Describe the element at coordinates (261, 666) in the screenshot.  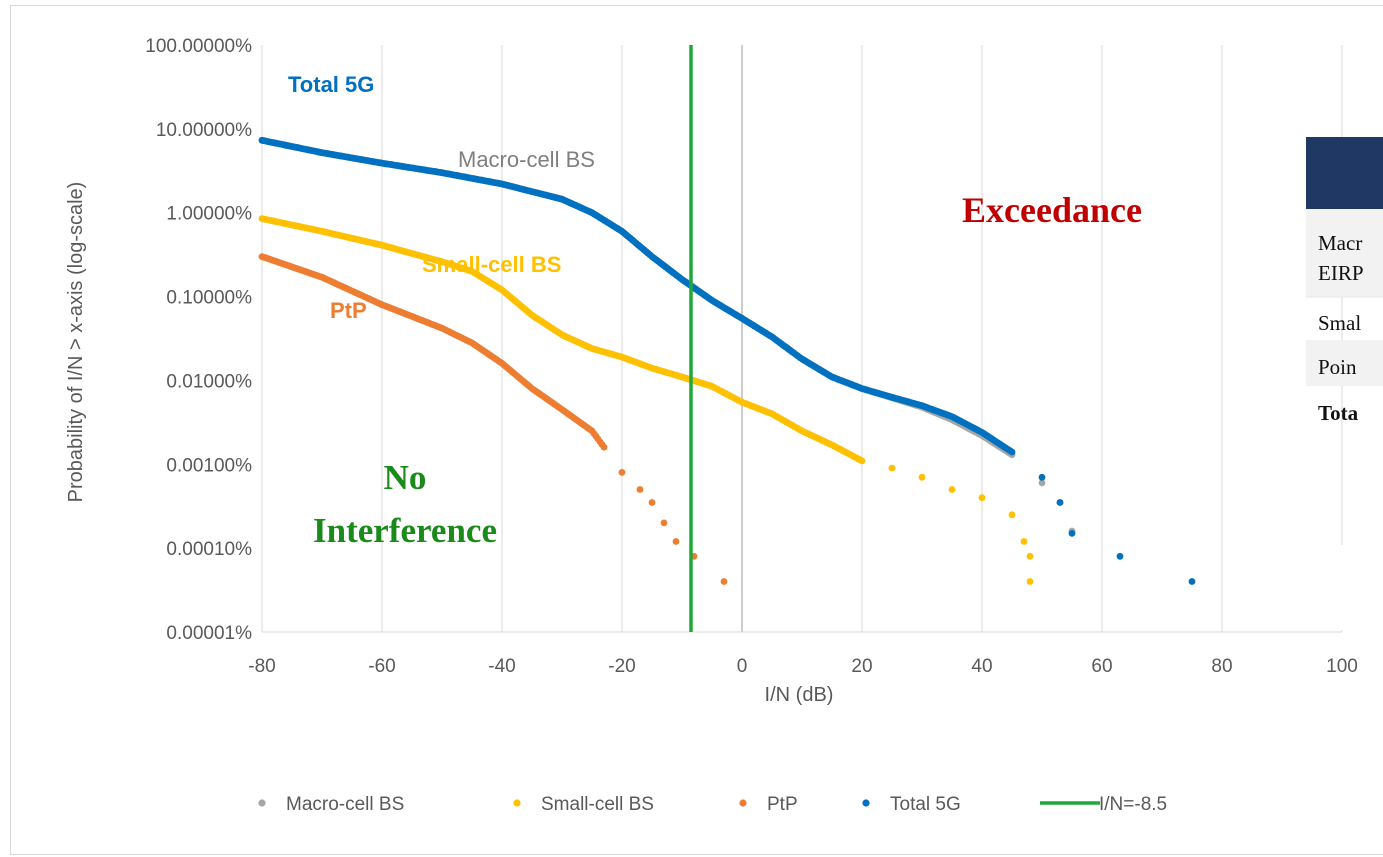
I see `x-tick-label: -80` at that location.